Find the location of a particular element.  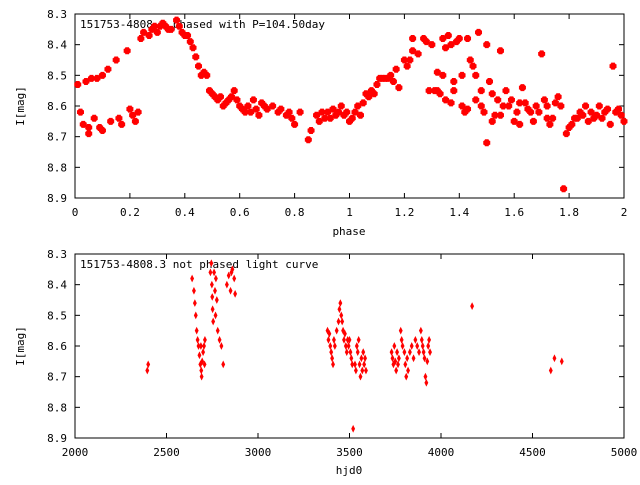

unphased-x-tick-label: 2500 is located at coordinates (166, 452).